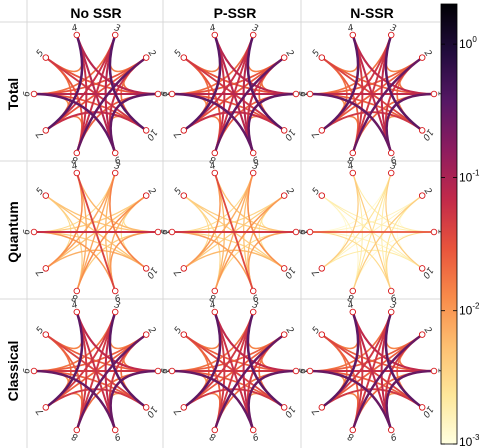 The image size is (481, 448). Describe the element at coordinates (13, 231) in the screenshot. I see `row-title-quantum: Quantum` at that location.